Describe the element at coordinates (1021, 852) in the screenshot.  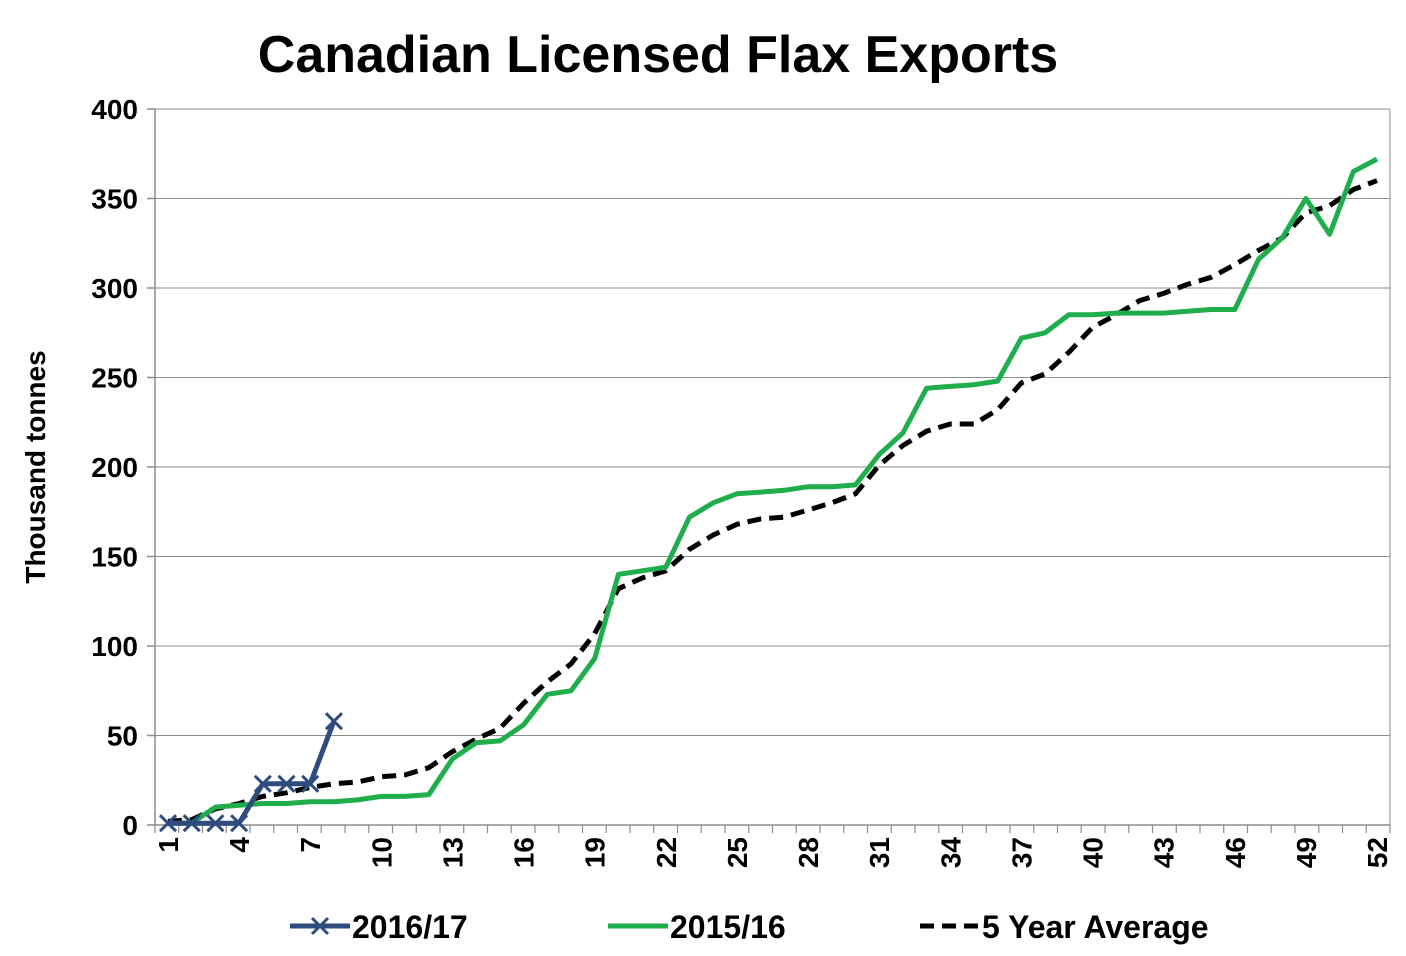
I see `x-tick-label-37: 37` at that location.